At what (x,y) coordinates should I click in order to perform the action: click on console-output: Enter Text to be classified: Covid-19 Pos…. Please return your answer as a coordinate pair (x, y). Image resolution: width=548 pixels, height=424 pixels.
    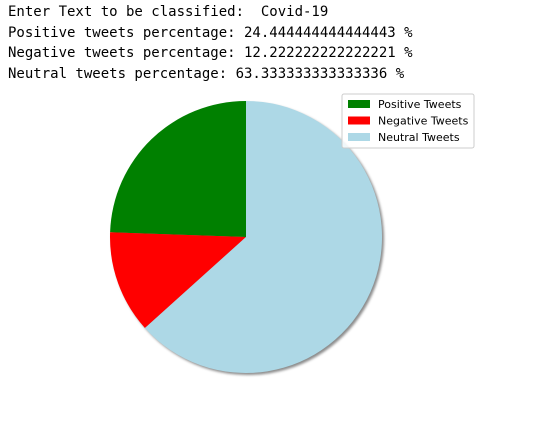
    Looking at the image, I should click on (210, 43).